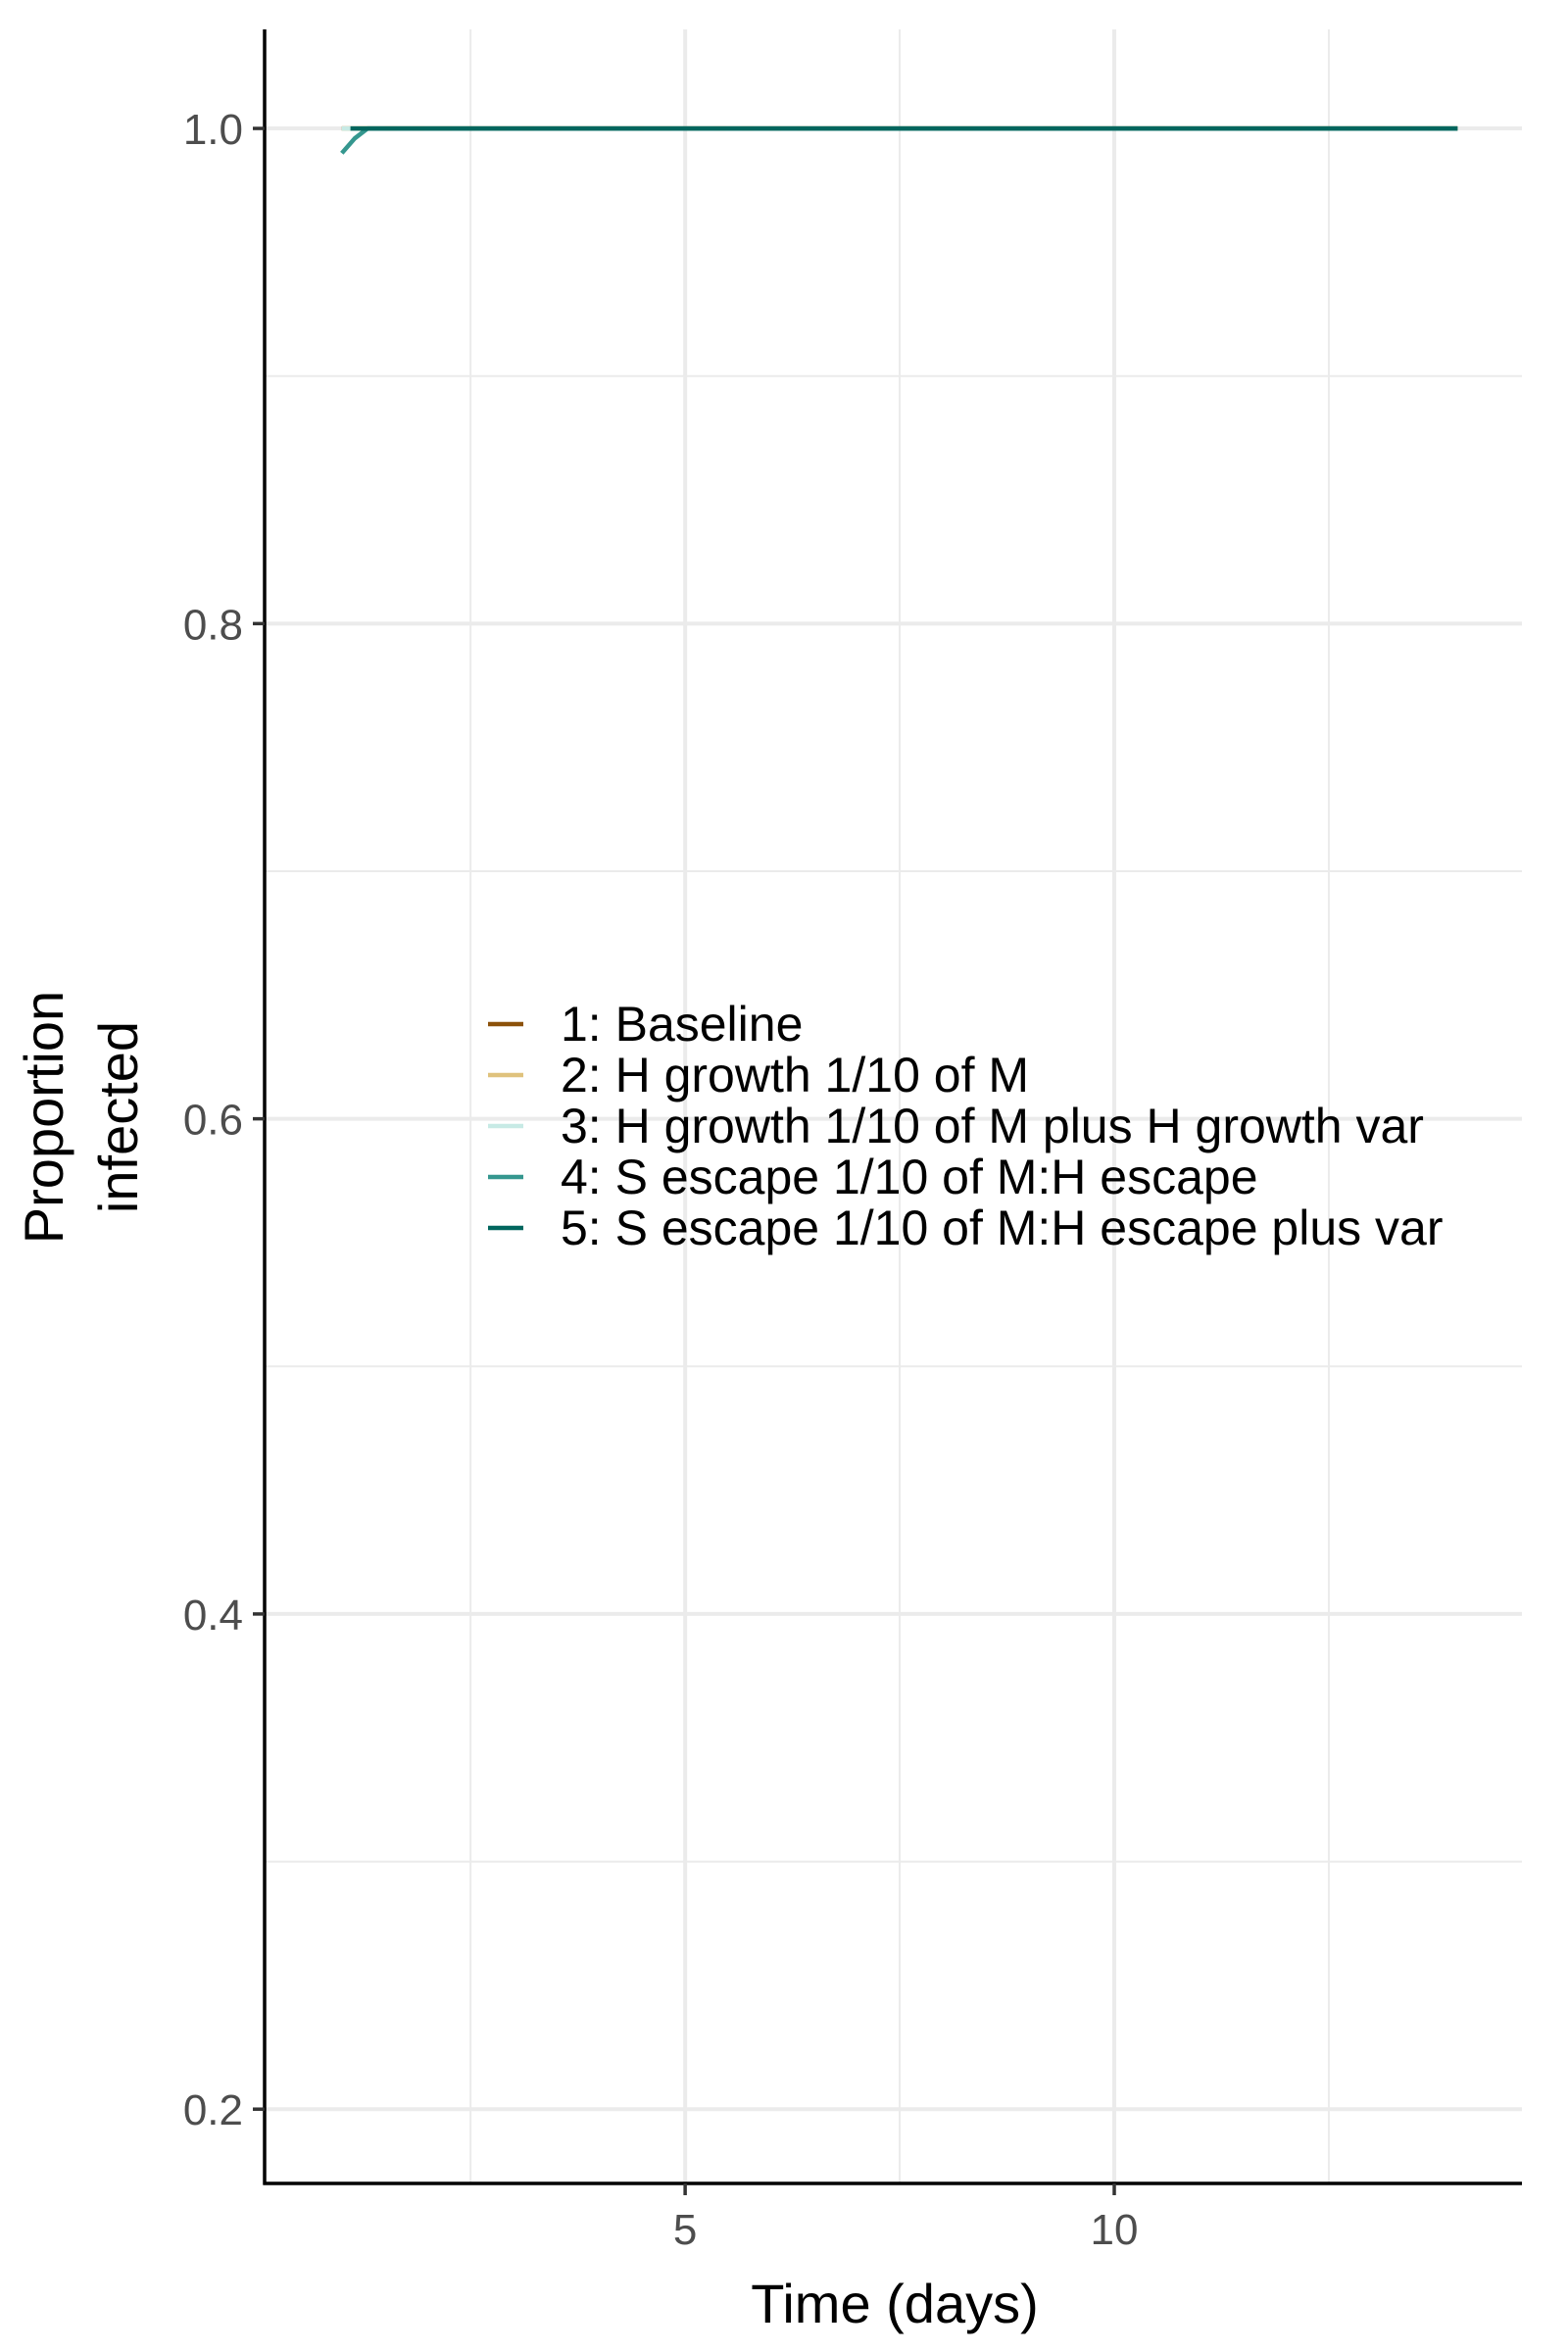 This screenshot has width=1568, height=2352. I want to click on legend-label-1: 1: Baseline, so click(682, 1024).